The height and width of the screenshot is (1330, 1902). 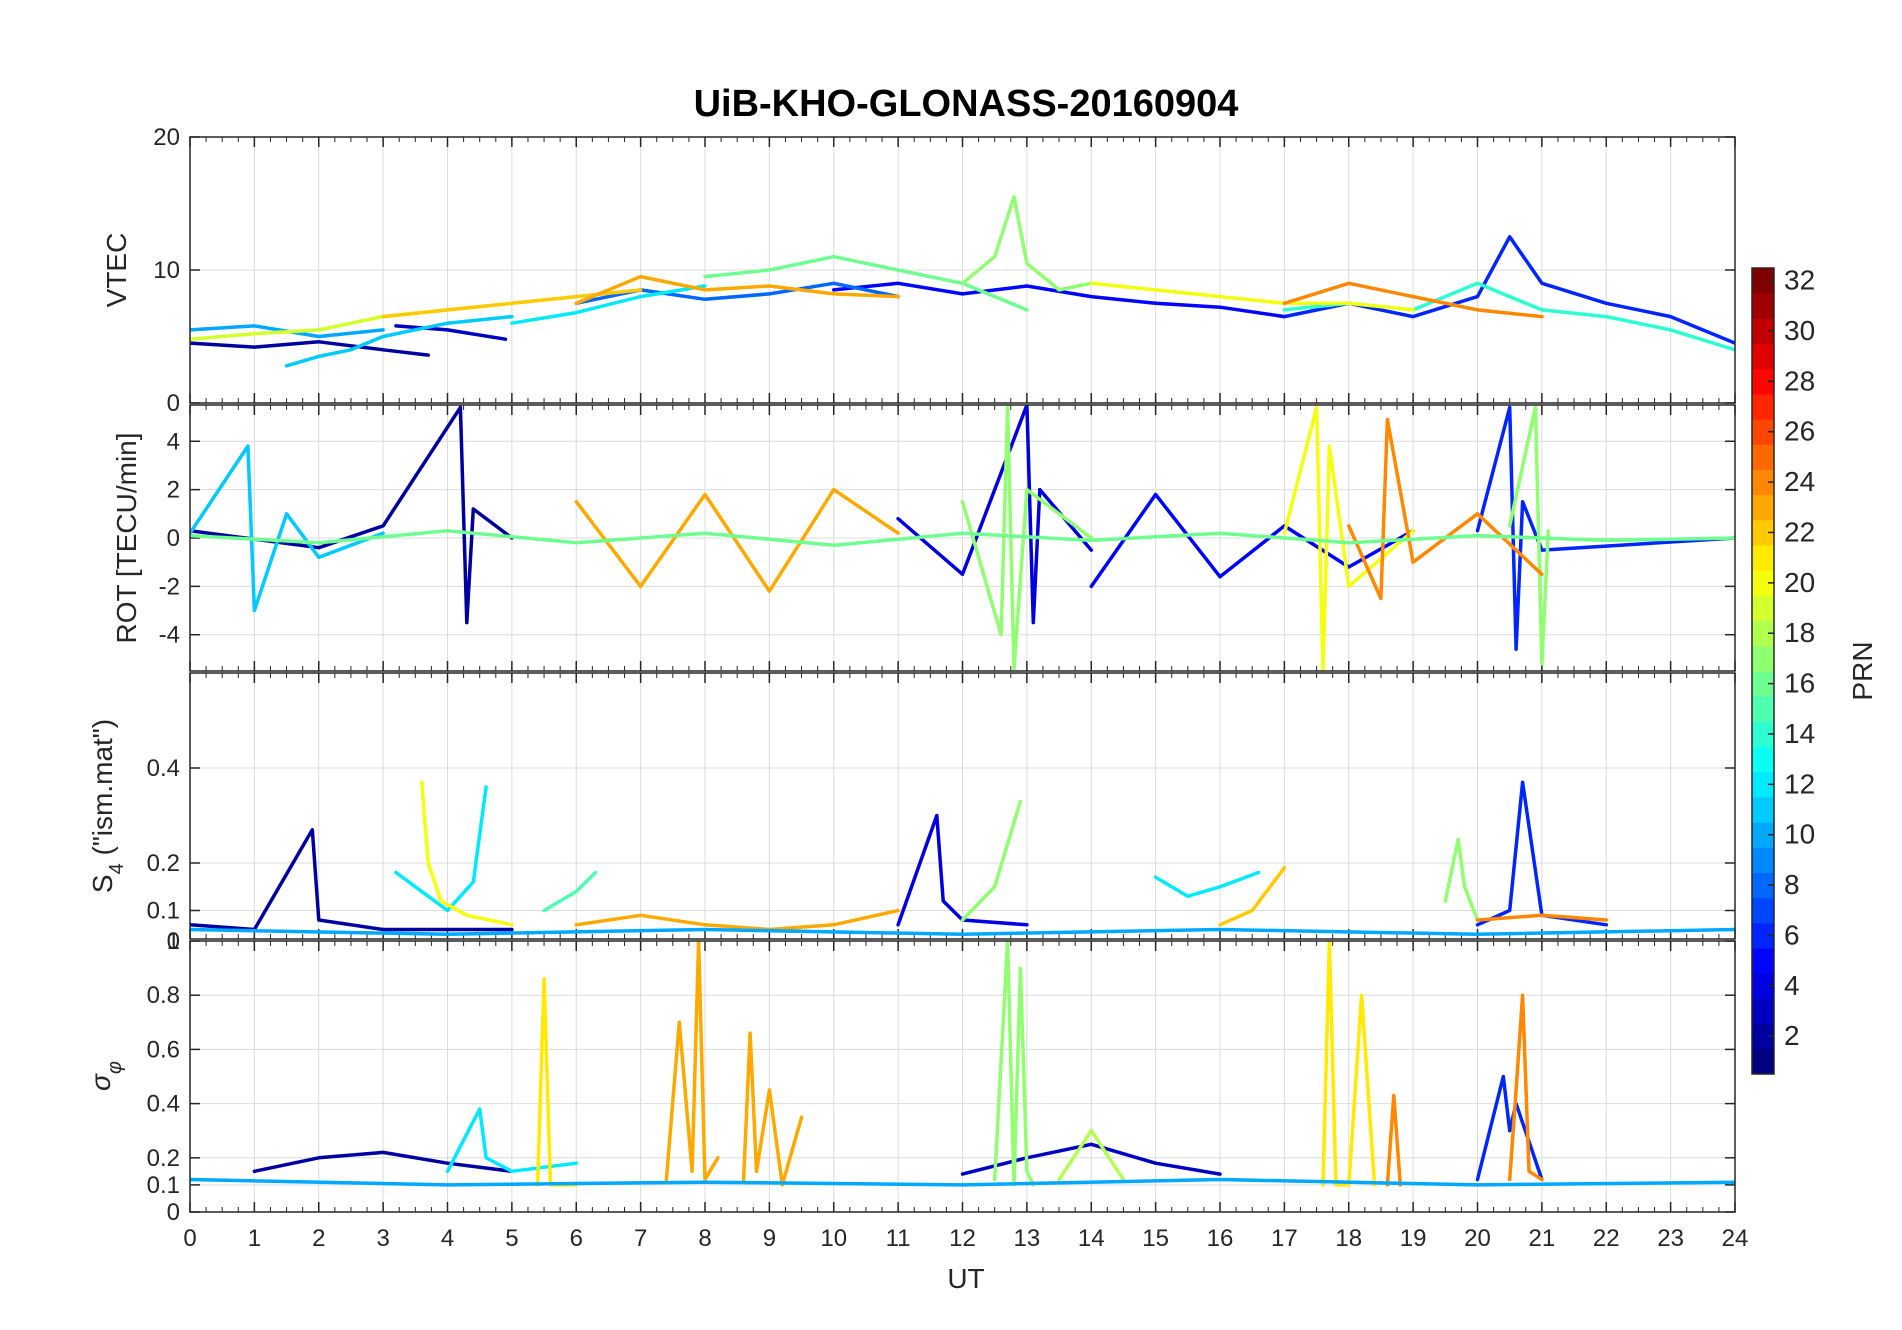 What do you see at coordinates (1792, 1035) in the screenshot?
I see `colorbar-tick-label: 2` at bounding box center [1792, 1035].